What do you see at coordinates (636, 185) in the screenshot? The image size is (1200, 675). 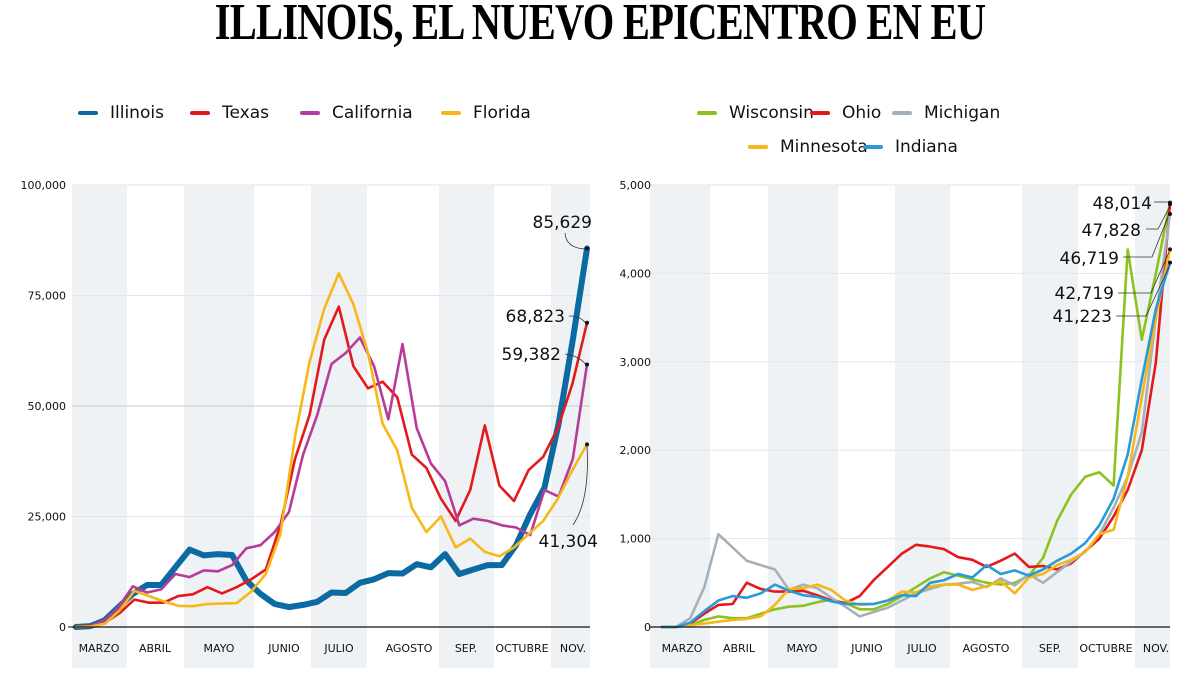 I see `y-tick-label: 5,000` at bounding box center [636, 185].